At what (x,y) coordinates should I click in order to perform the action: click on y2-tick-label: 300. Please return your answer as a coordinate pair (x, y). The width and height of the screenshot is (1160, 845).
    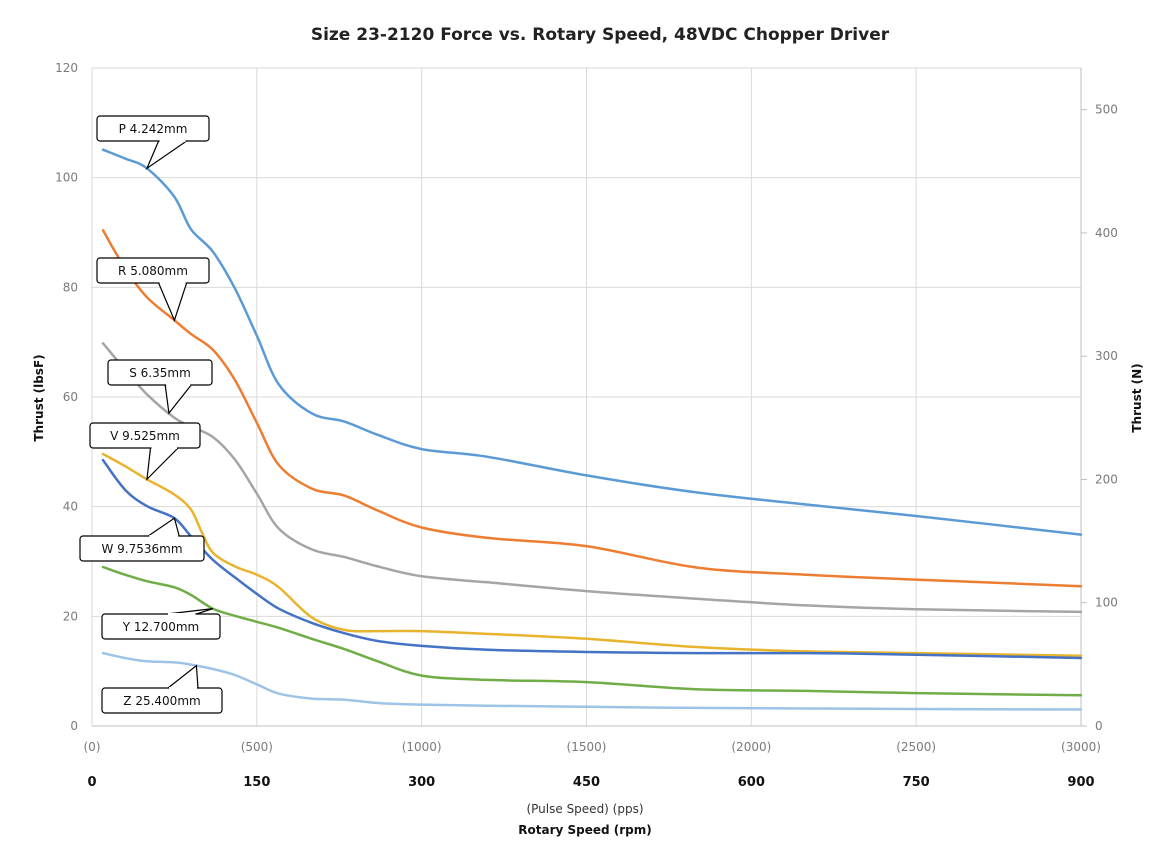
    Looking at the image, I should click on (1106, 356).